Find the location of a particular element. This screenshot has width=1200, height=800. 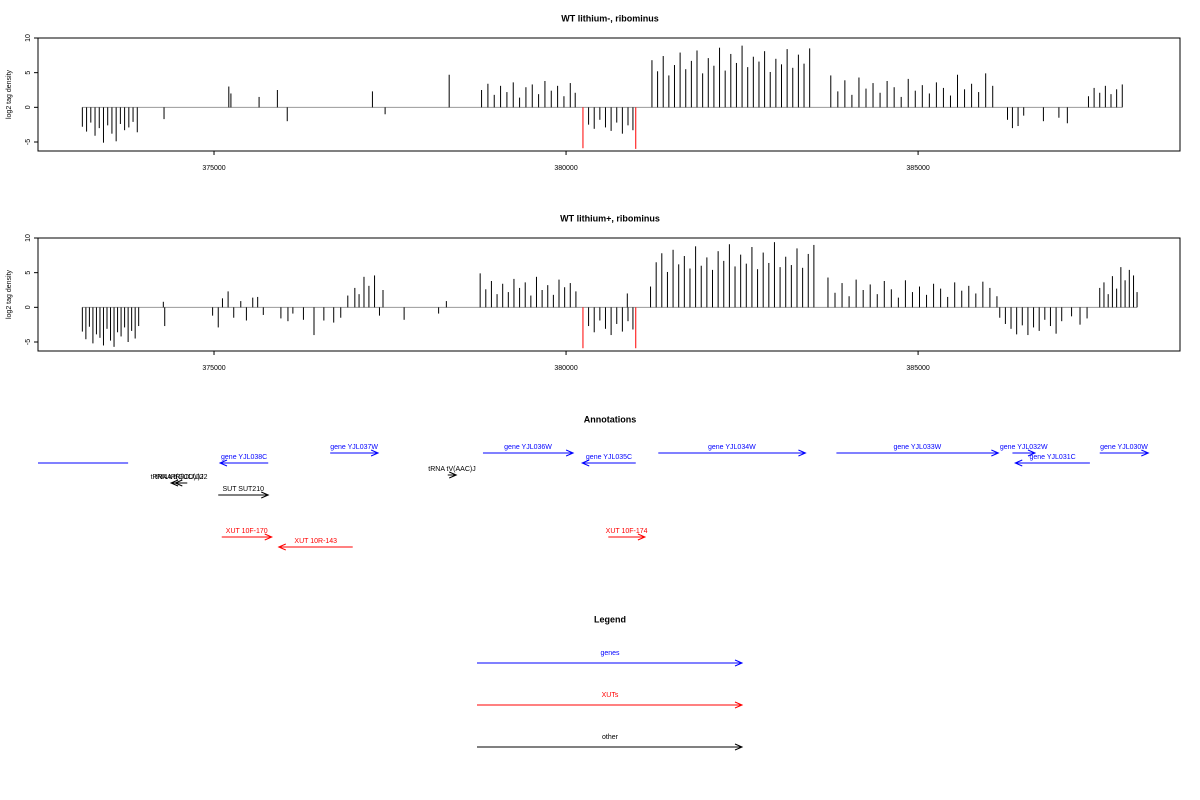

legend-label: XUTs is located at coordinates (610, 695).